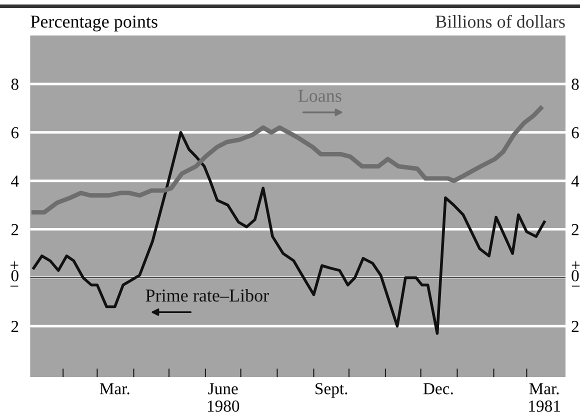 This screenshot has width=580, height=418. What do you see at coordinates (575, 132) in the screenshot?
I see `y2-tick-label: 6` at bounding box center [575, 132].